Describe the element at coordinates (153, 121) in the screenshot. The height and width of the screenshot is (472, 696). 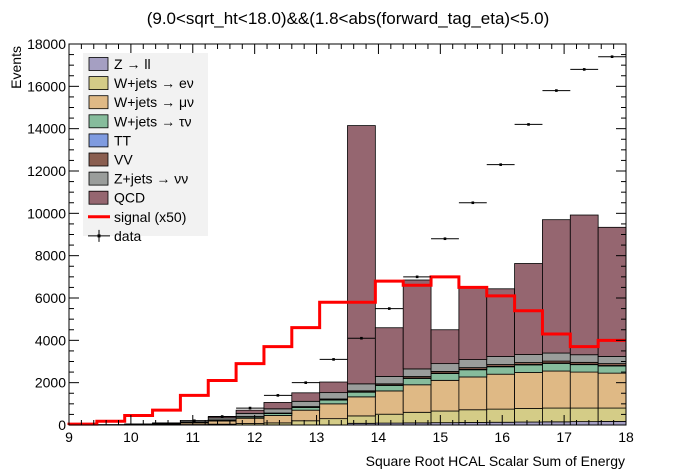
I see `legend-label: W+jets → τν` at that location.